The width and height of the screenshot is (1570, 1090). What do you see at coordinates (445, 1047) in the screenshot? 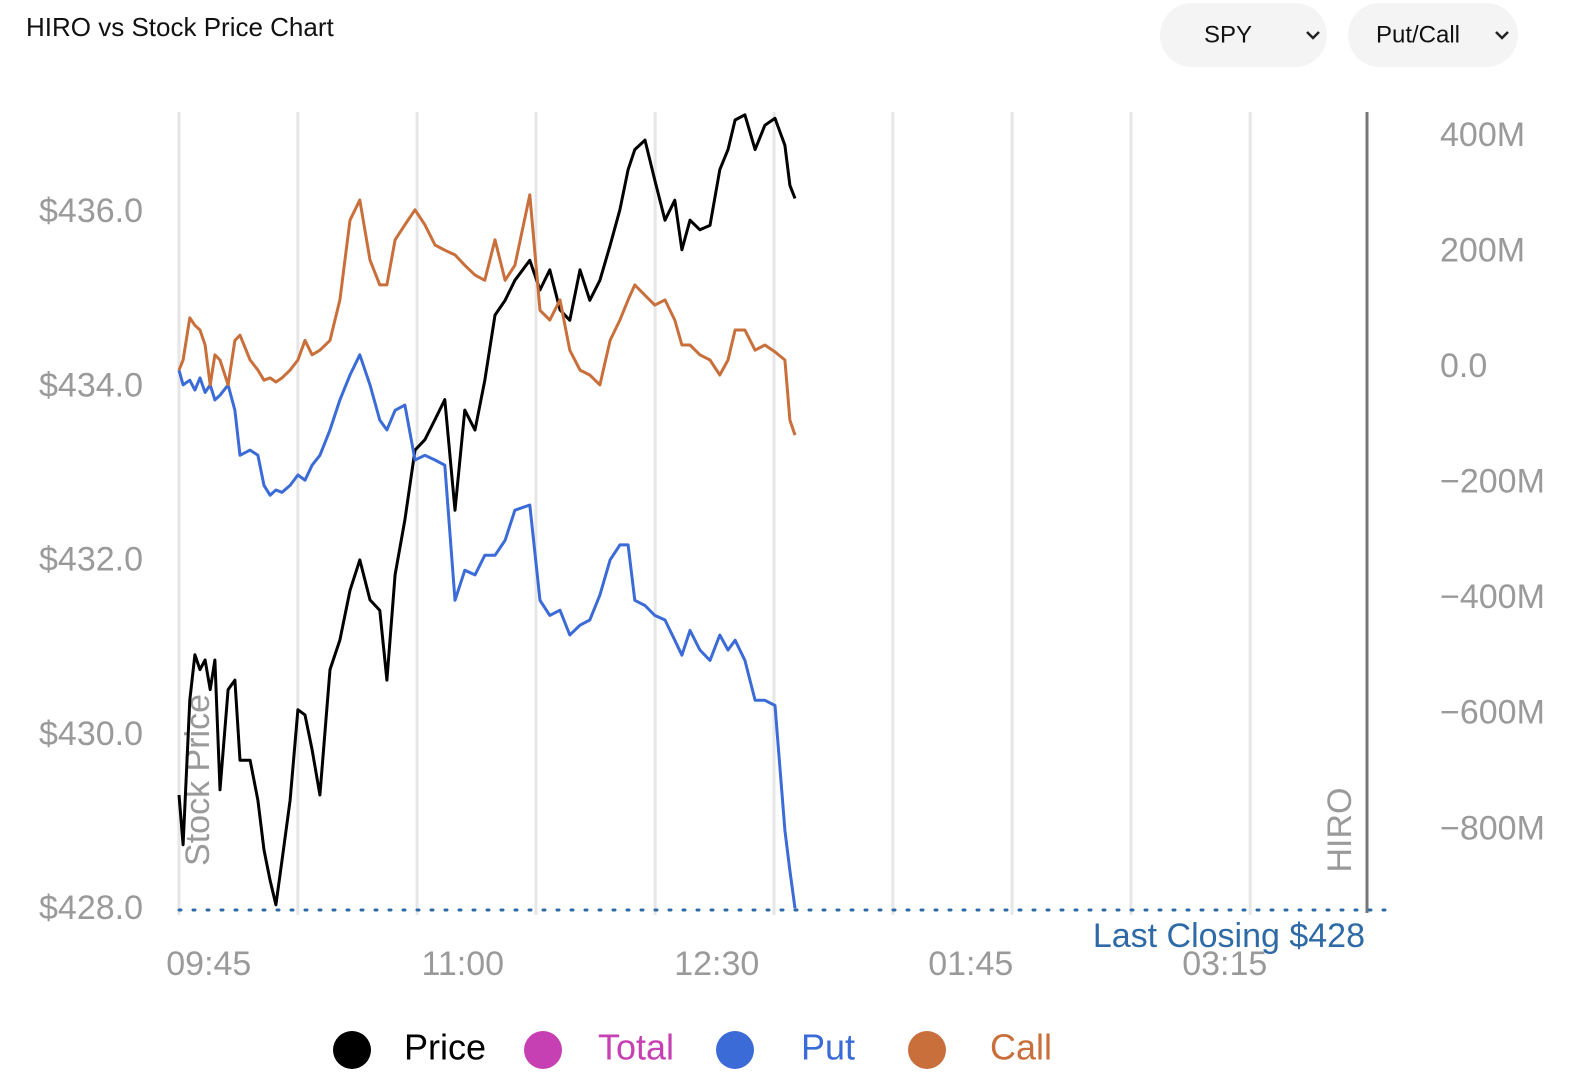
I see `legend-label: Price` at bounding box center [445, 1047].